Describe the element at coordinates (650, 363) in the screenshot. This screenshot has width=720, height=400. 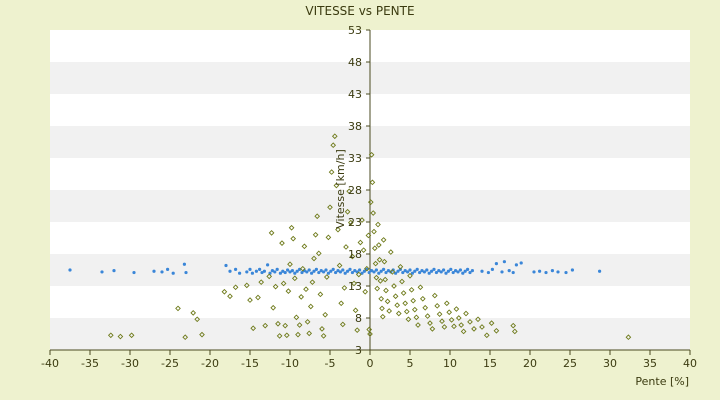
I see `x-tick-label: 35` at that location.